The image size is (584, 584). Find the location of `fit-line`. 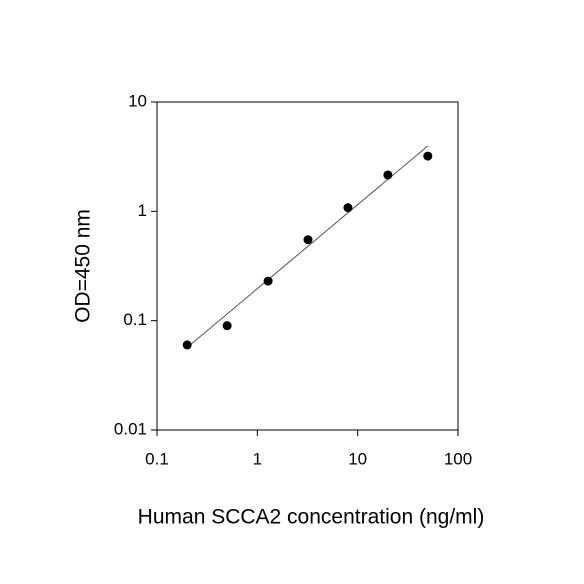

fit-line is located at coordinates (307, 246).